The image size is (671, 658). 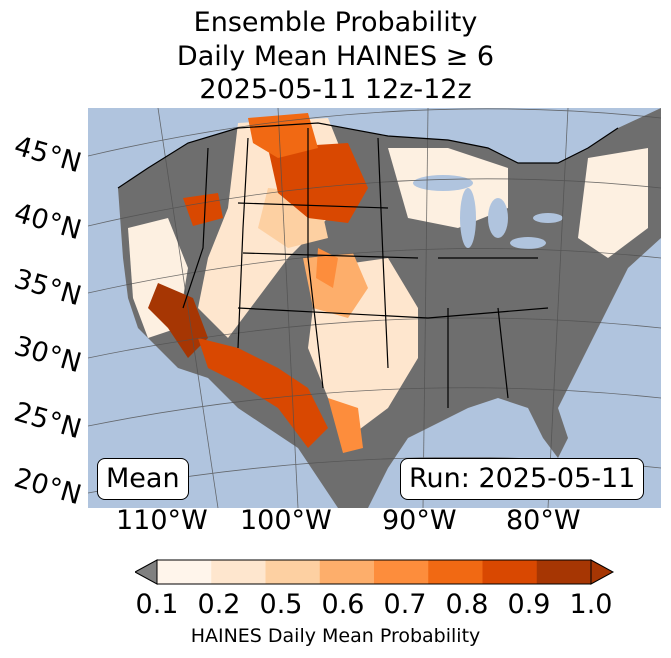 I want to click on colorbar-label: HAINES Daily Mean Probability, so click(x=335, y=636).